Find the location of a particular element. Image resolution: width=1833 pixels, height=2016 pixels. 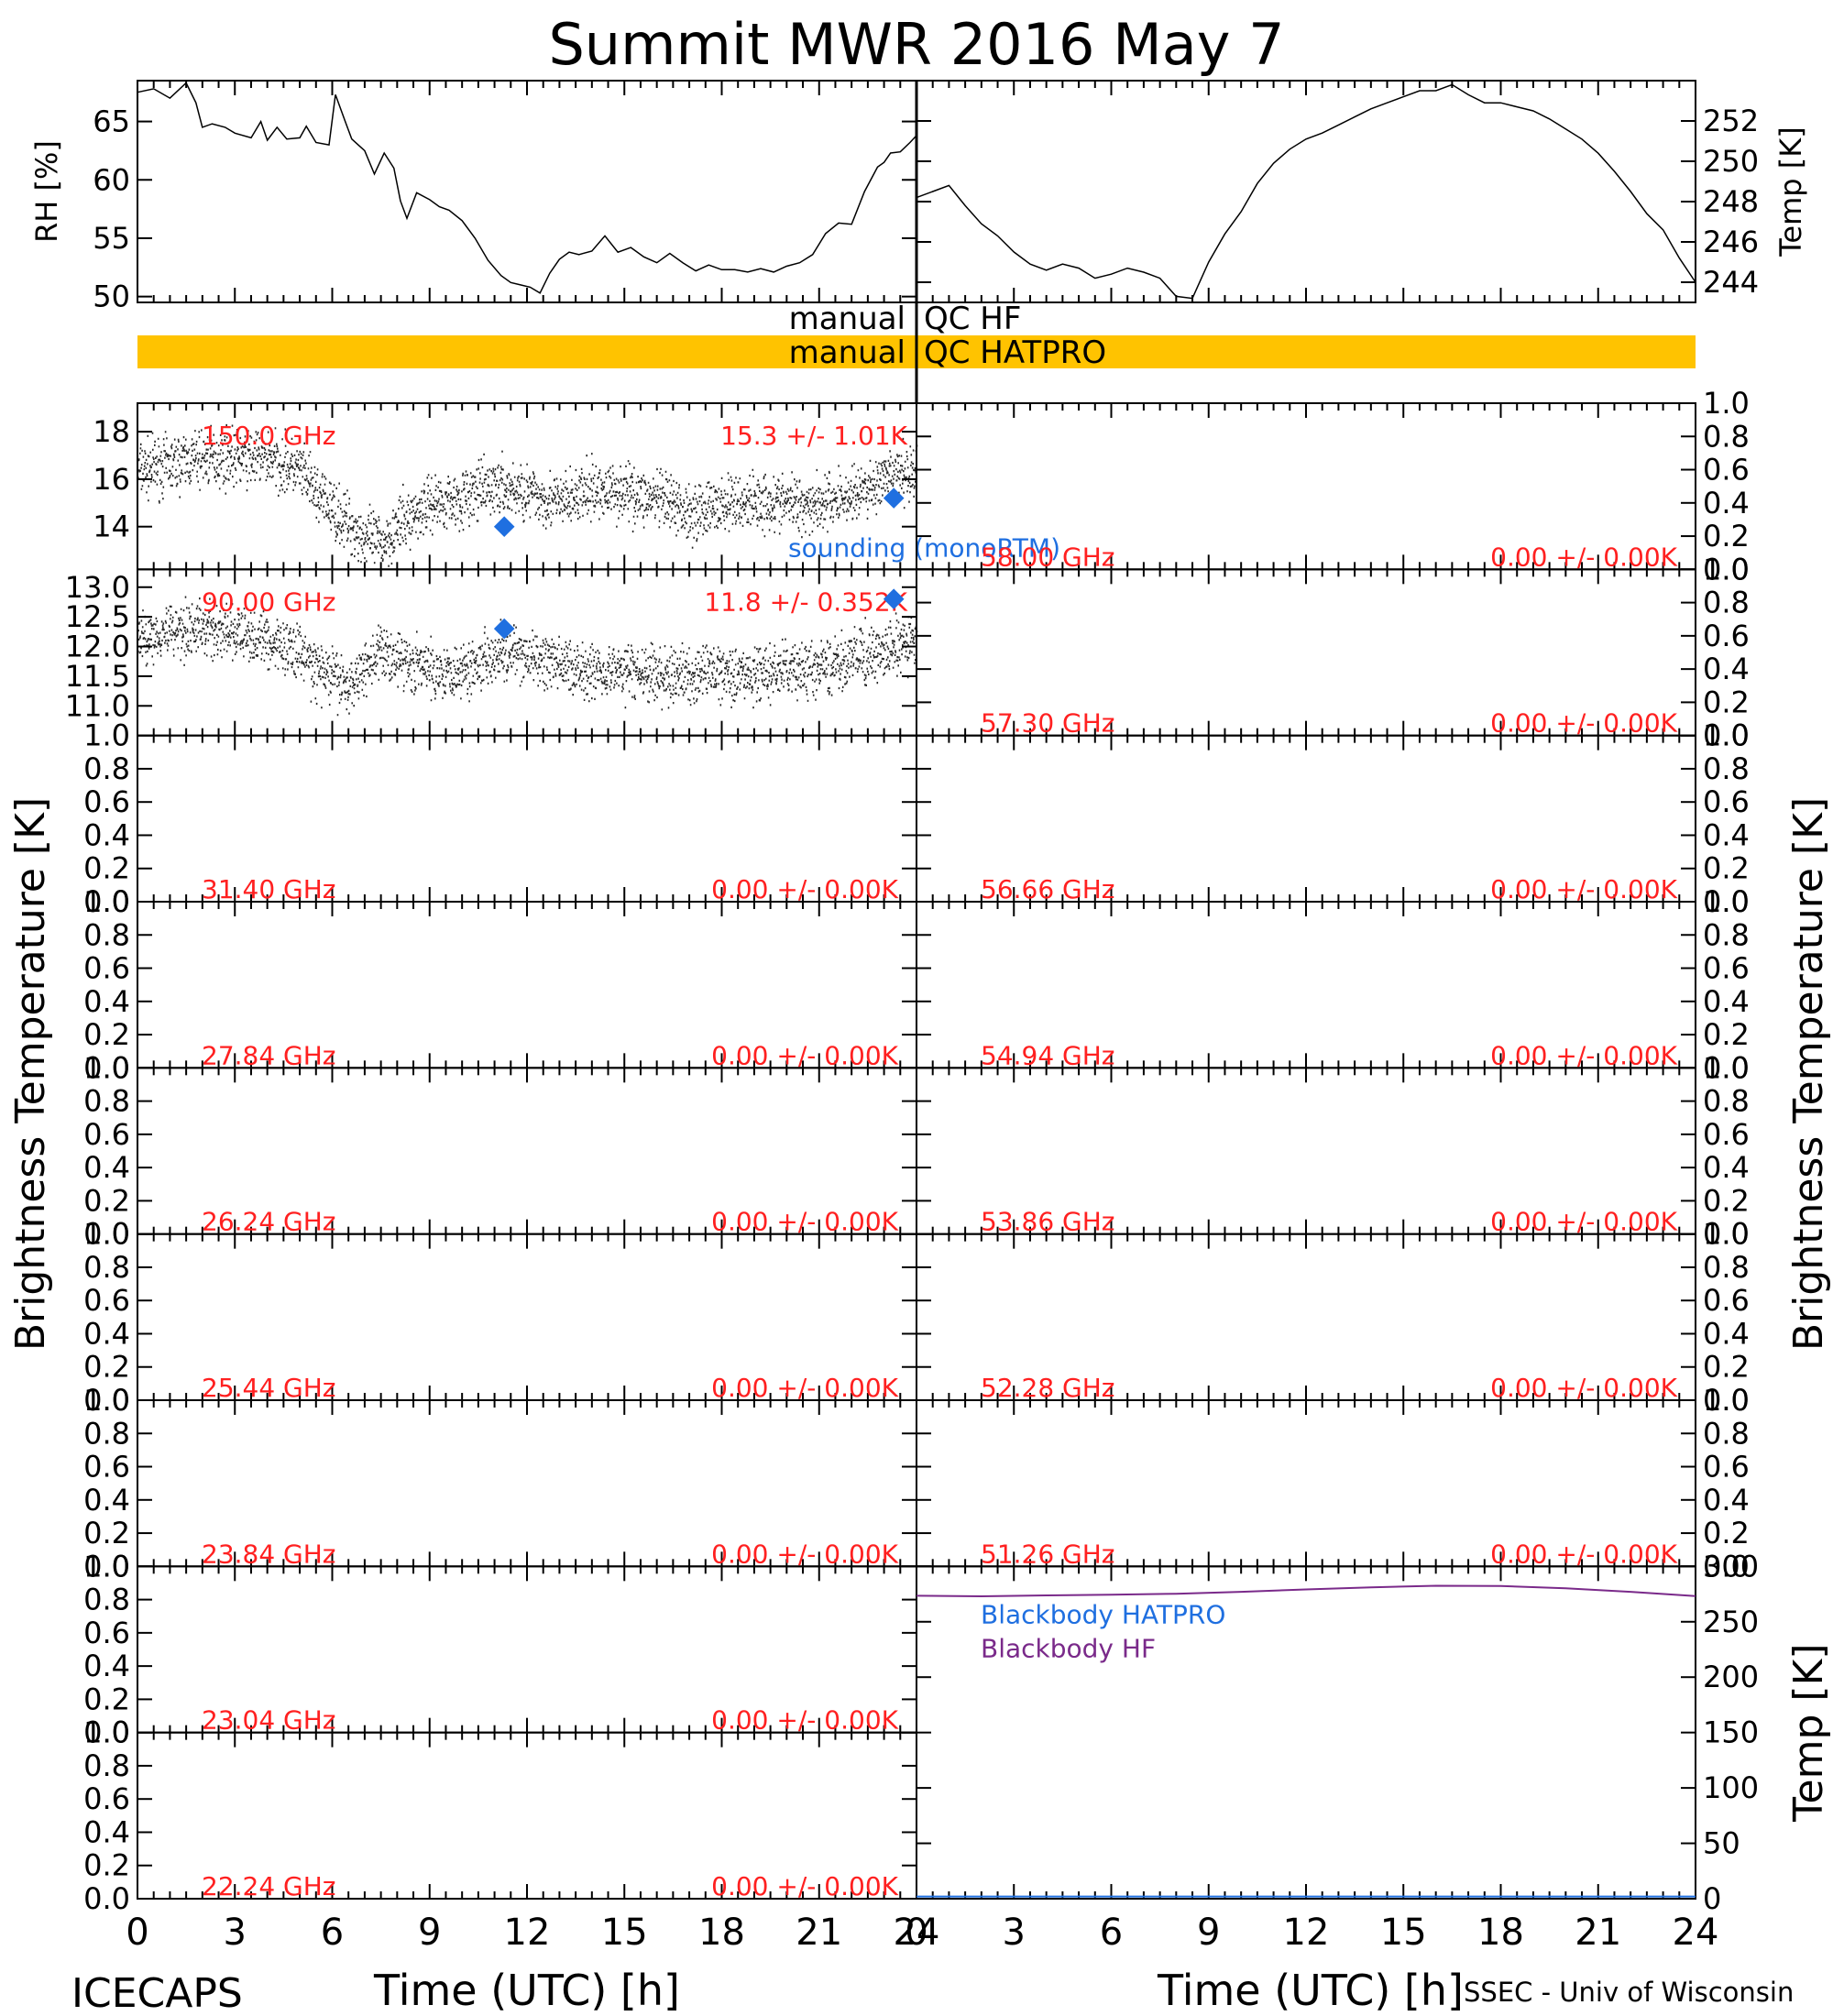

chart-title: Summit MWR 2016 May 7 is located at coordinates (916, 44).